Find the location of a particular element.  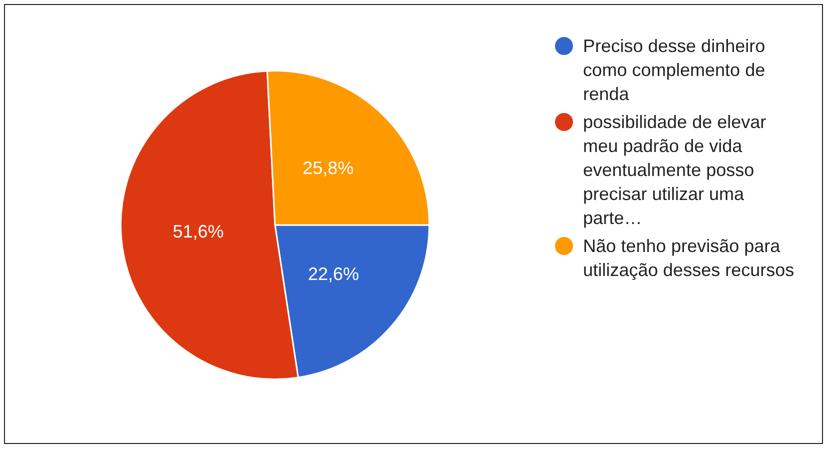

data-label: 22,6% is located at coordinates (334, 274).